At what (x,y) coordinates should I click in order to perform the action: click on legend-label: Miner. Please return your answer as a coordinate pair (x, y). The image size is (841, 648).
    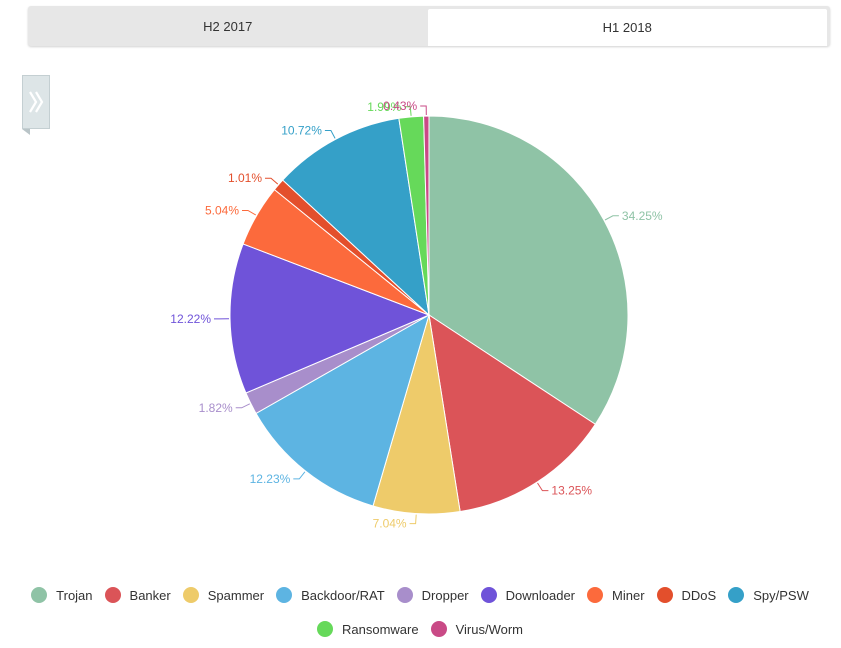
    Looking at the image, I should click on (628, 595).